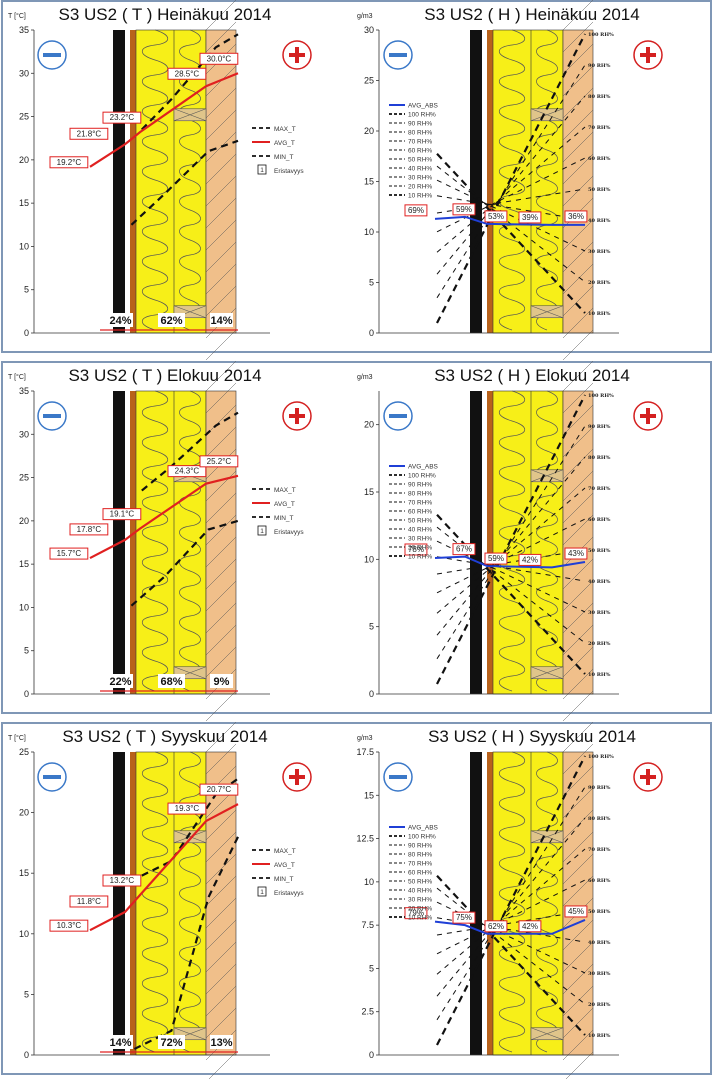  What do you see at coordinates (599, 283) in the screenshot?
I see `rh-scale-label: 20 RH%` at bounding box center [599, 283].